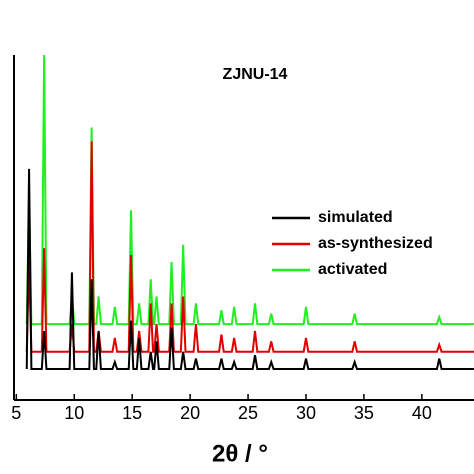 The width and height of the screenshot is (474, 474). Describe the element at coordinates (375, 243) in the screenshot. I see `legend-label: as-synthesized` at that location.